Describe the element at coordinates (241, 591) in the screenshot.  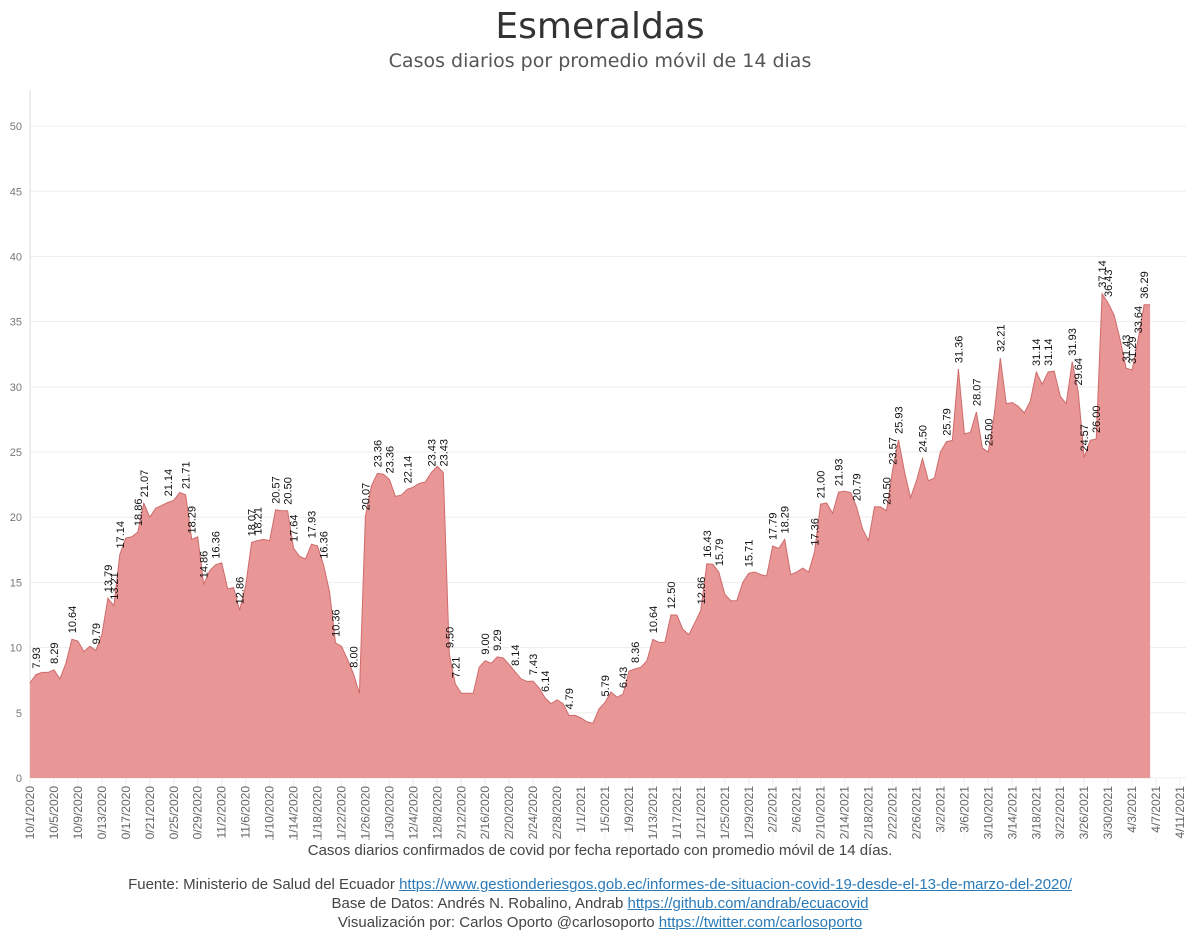
I see `data-label: 12.86` at that location.